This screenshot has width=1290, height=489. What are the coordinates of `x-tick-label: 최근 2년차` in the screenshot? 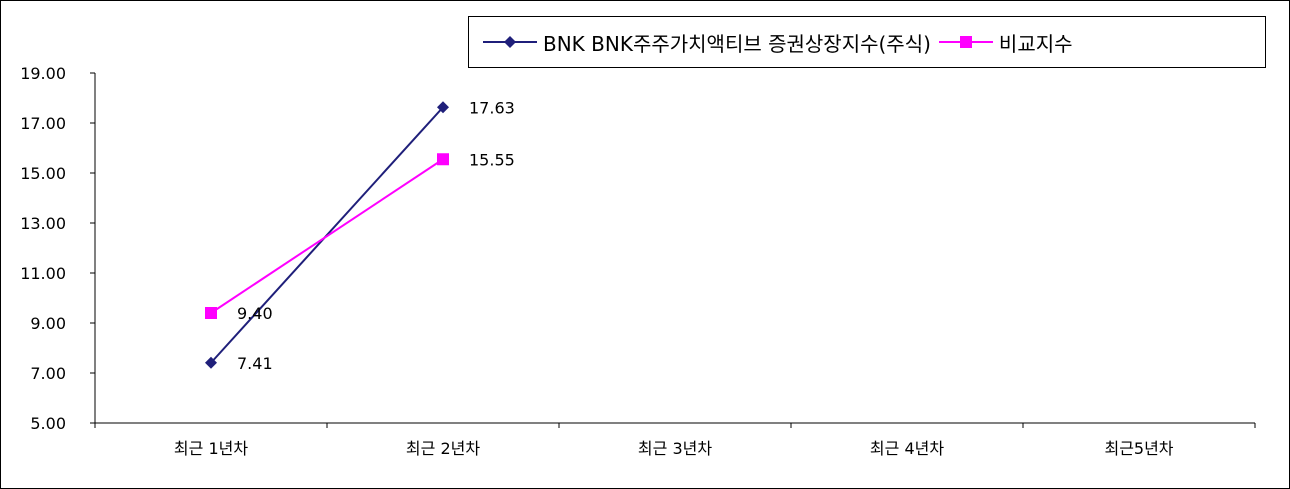 It's located at (443, 448).